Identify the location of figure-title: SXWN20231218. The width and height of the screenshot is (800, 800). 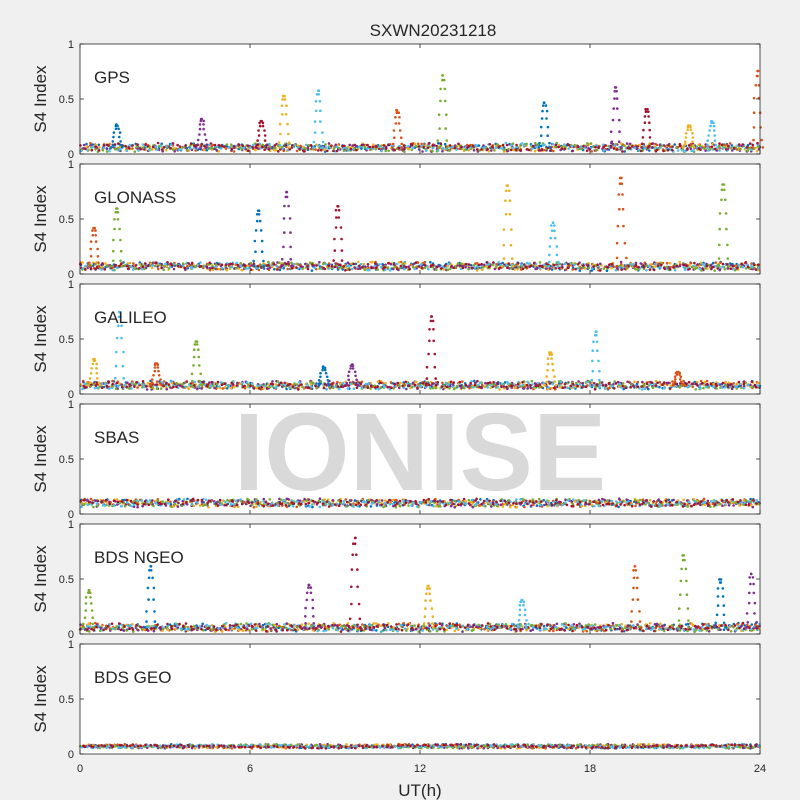
(433, 30).